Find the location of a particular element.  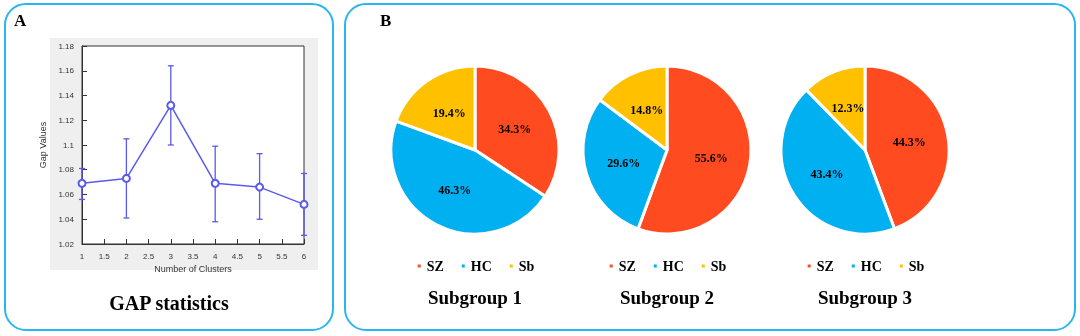

x-tick-label: 5 is located at coordinates (260, 256).